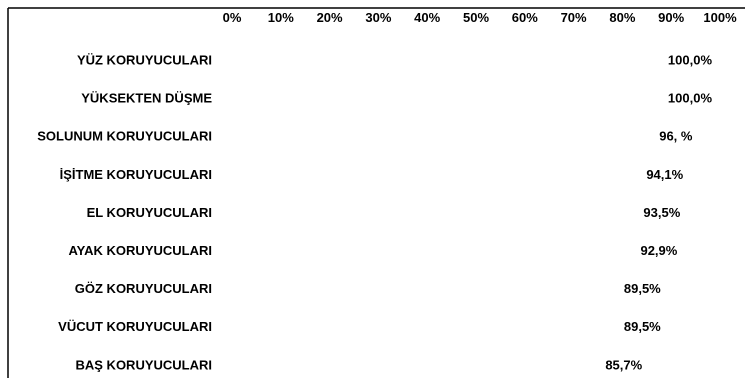 The image size is (745, 378). I want to click on x-tick-label: 0%, so click(232, 17).